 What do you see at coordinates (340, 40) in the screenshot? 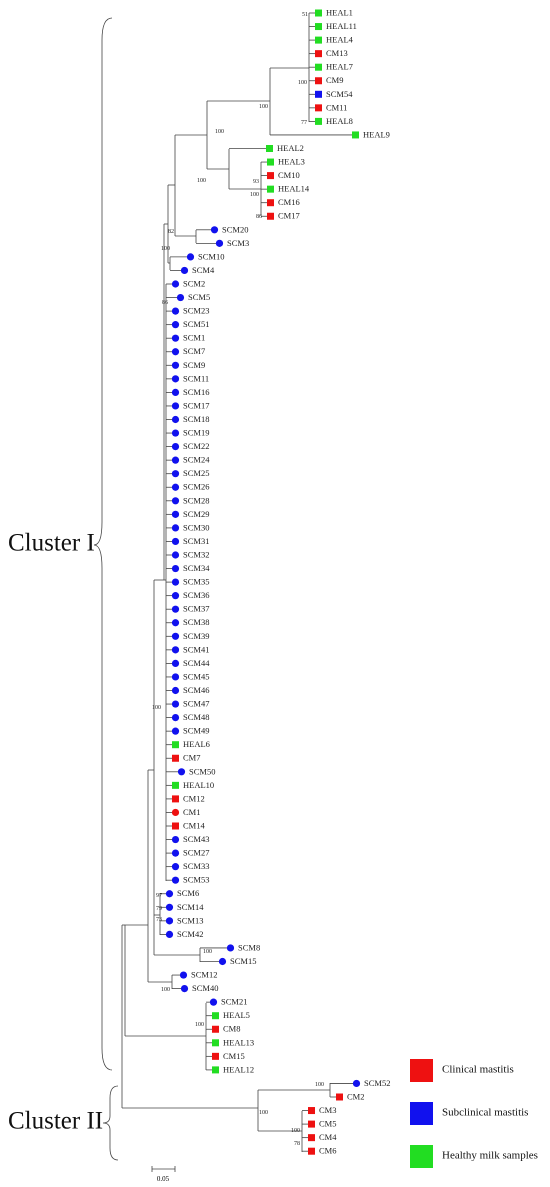
I see `leaf-label: HEAL4` at bounding box center [340, 40].